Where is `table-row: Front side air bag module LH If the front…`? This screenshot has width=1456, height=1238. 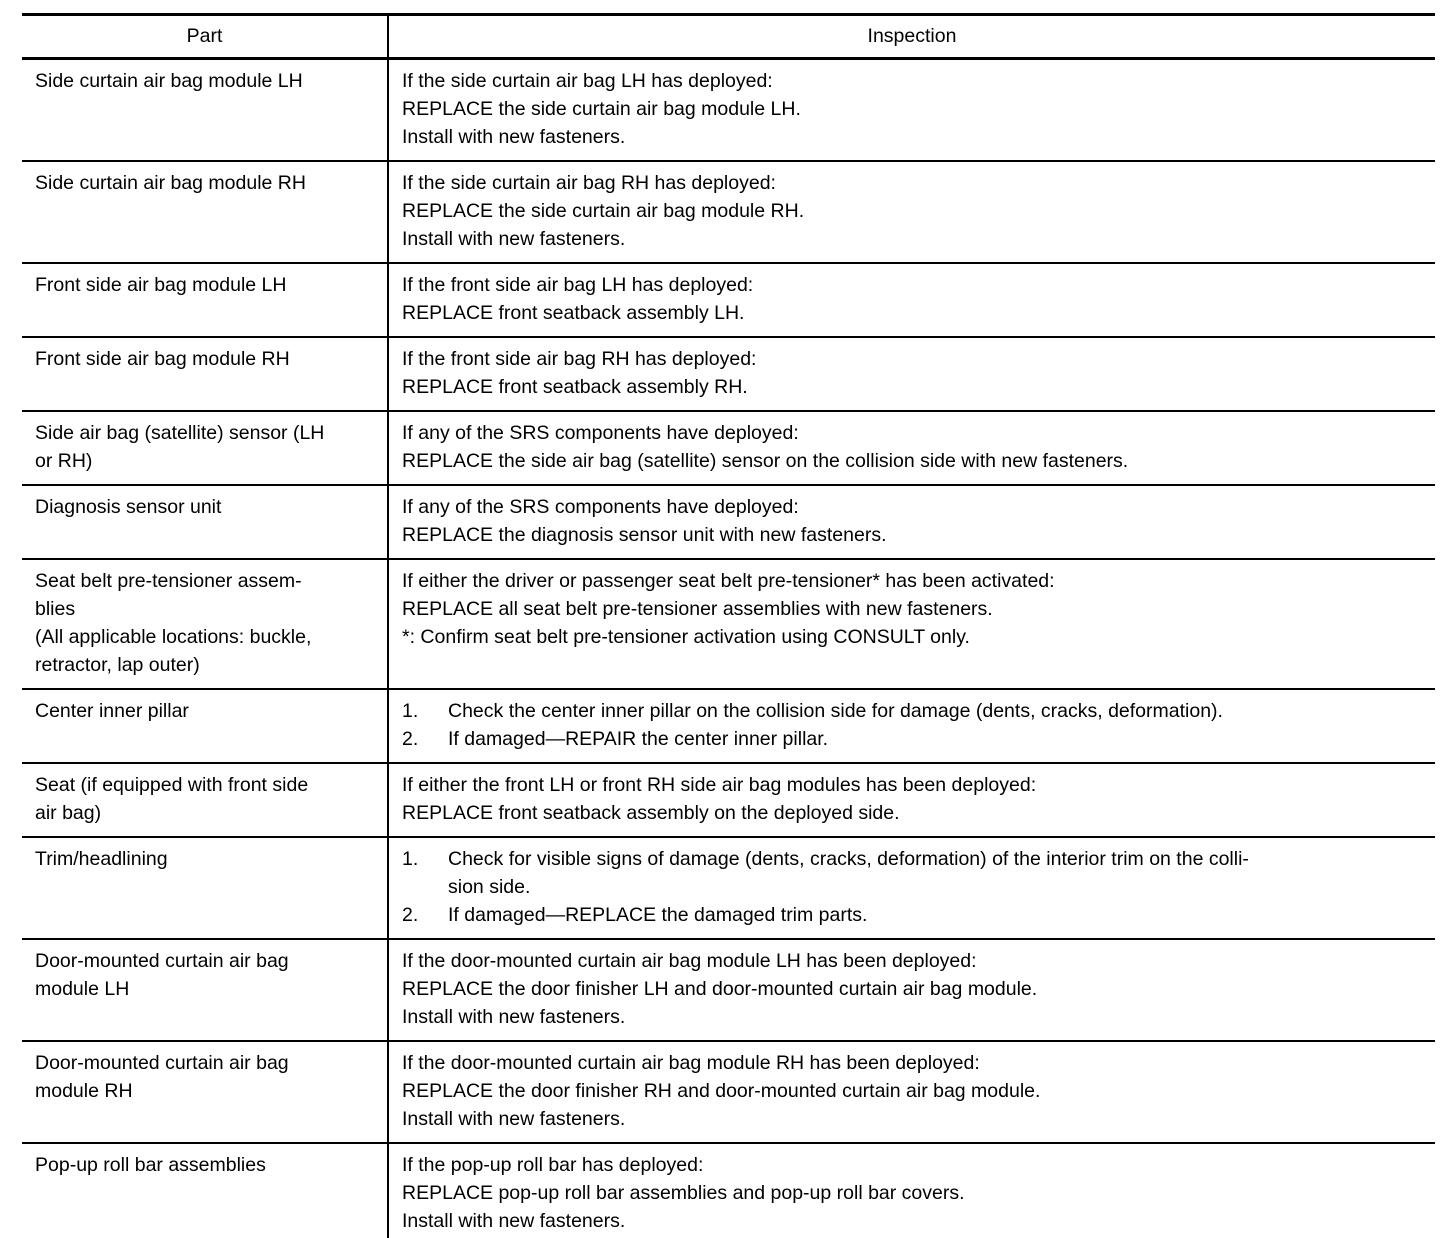 table-row: Front side air bag module LH If the front… is located at coordinates (728, 300).